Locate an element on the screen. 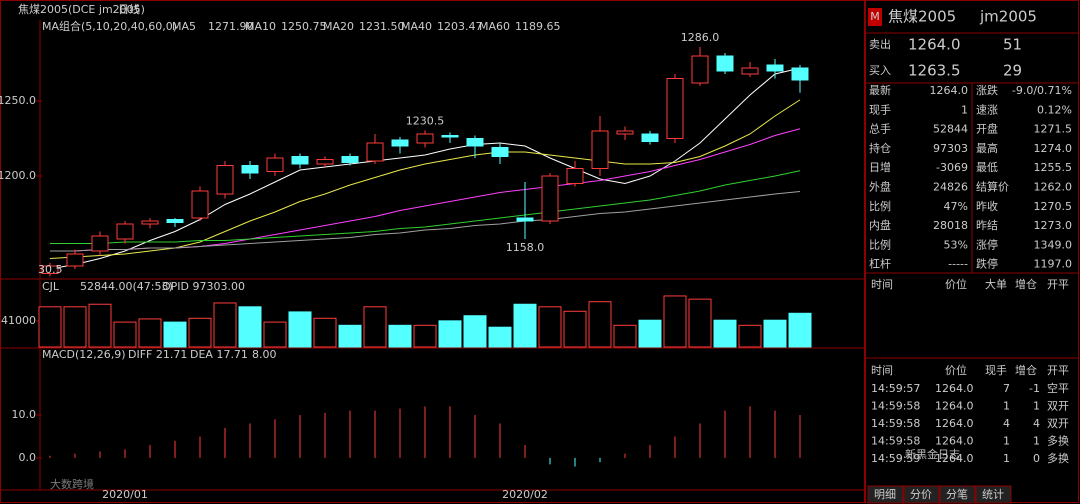  trade-cell: -1 is located at coordinates (1034, 388).